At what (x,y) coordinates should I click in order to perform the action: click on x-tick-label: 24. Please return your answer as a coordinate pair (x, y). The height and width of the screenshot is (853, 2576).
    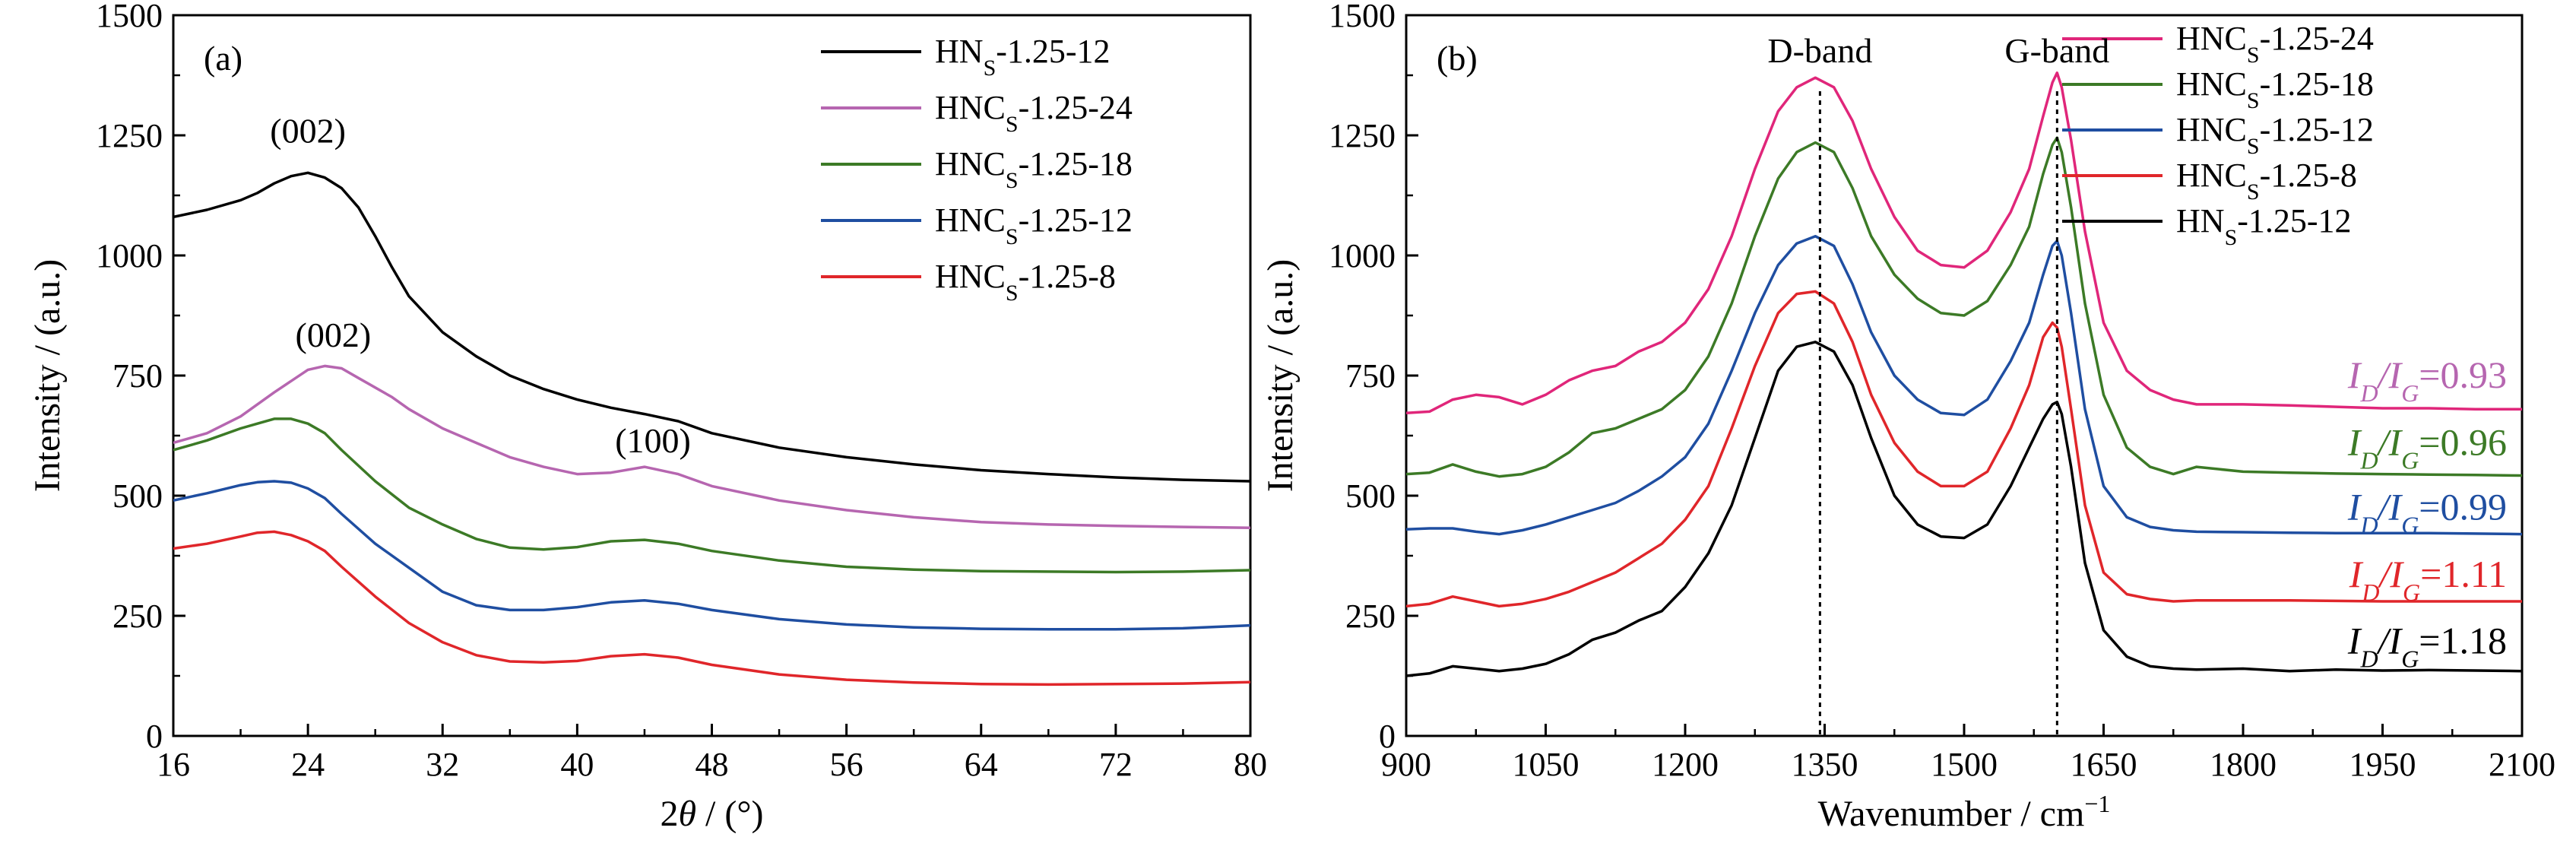
    Looking at the image, I should click on (308, 764).